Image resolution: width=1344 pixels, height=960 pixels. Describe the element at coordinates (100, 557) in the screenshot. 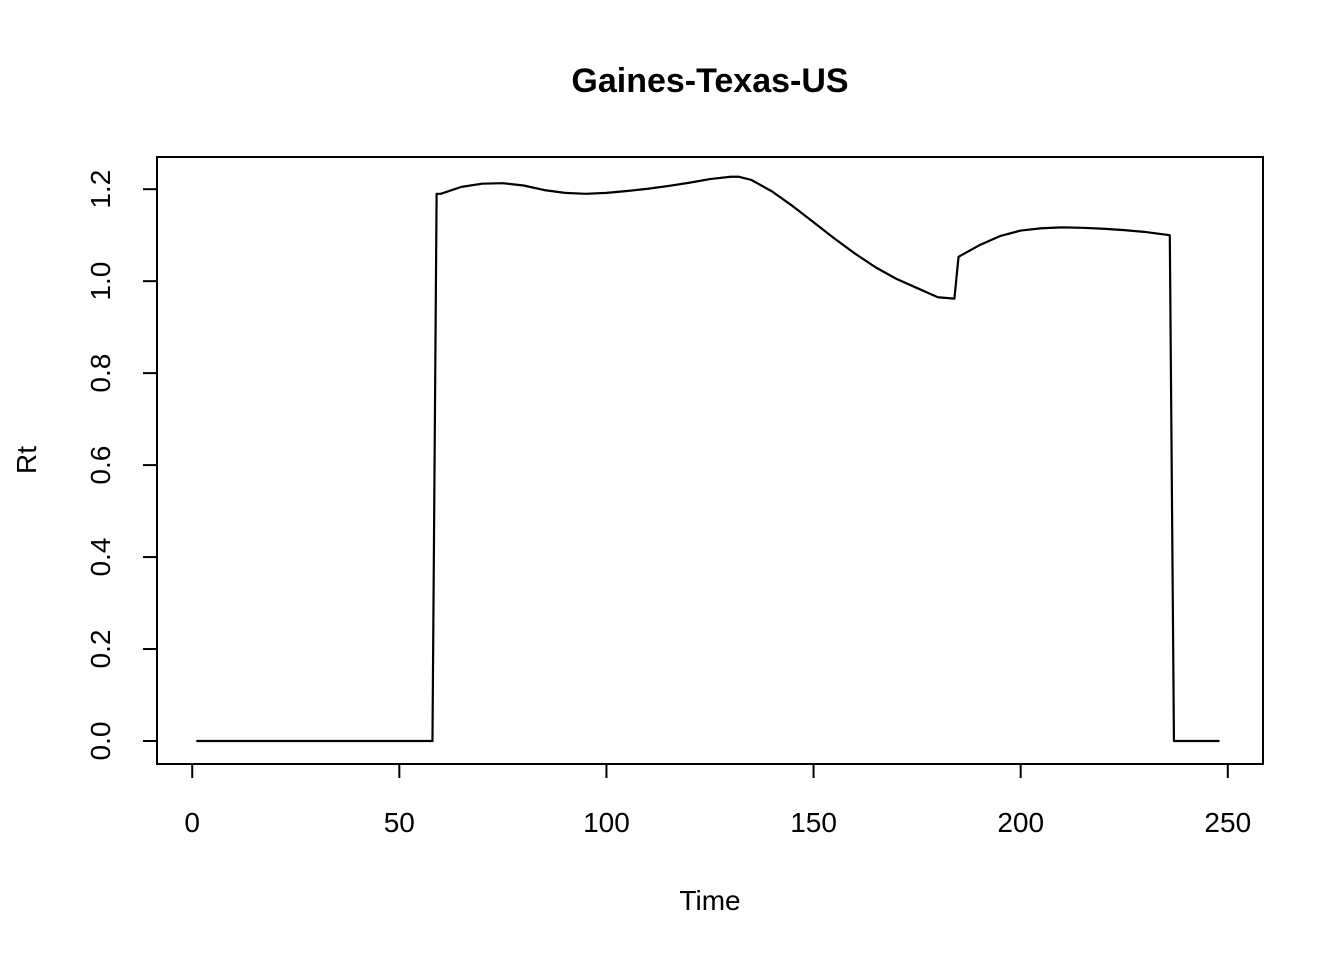

I see `y-tick-label: 0.4` at that location.